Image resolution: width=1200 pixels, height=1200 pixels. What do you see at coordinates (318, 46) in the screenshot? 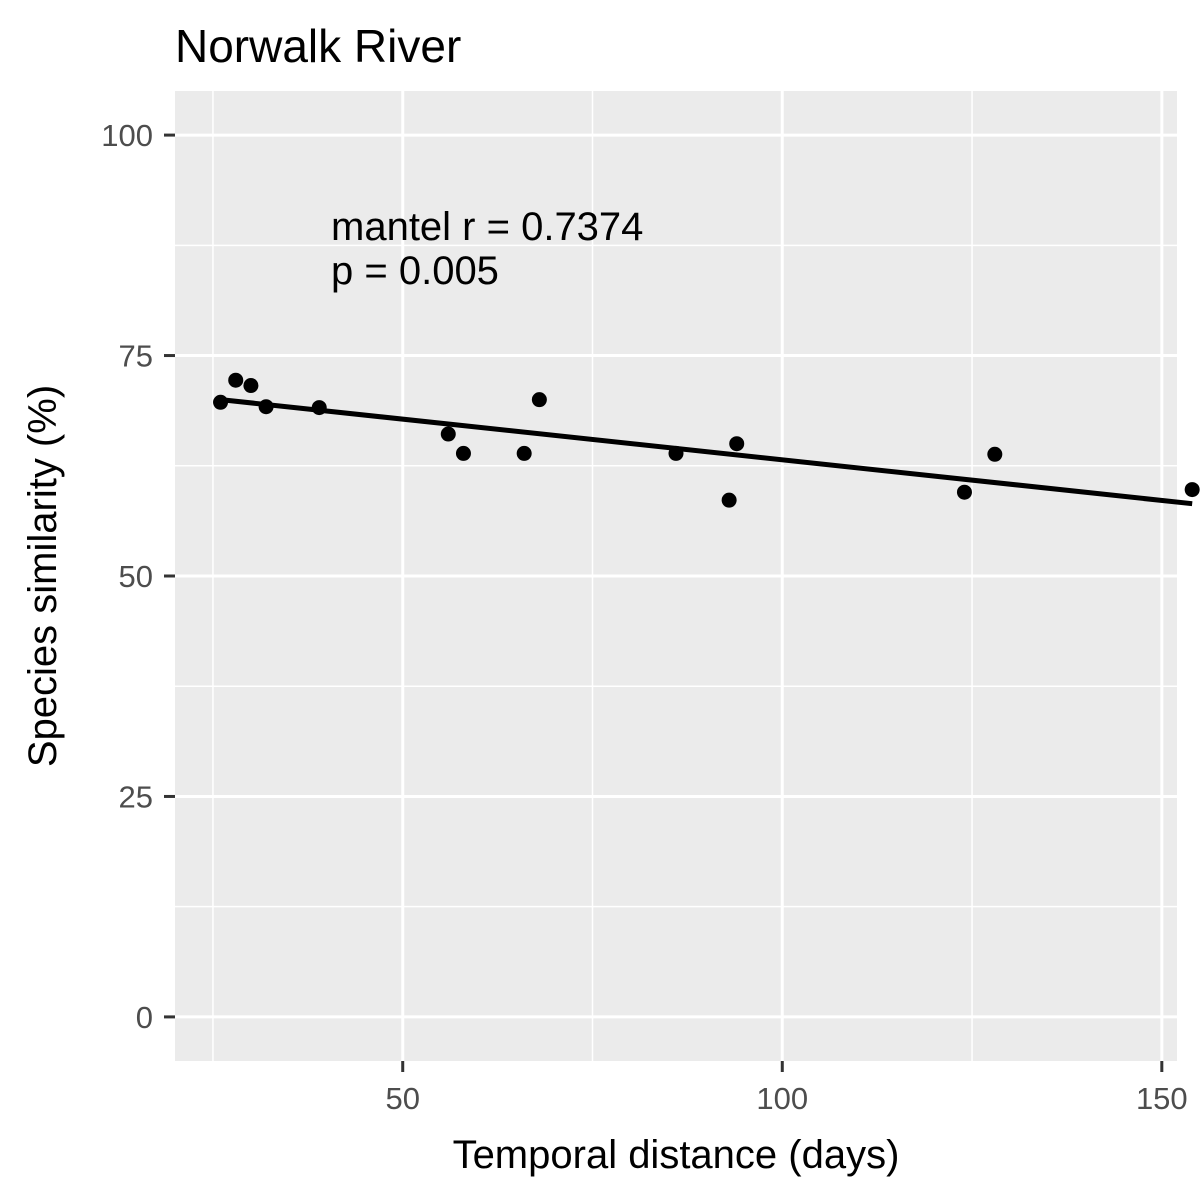
I see `chart-title: Norwalk River` at bounding box center [318, 46].